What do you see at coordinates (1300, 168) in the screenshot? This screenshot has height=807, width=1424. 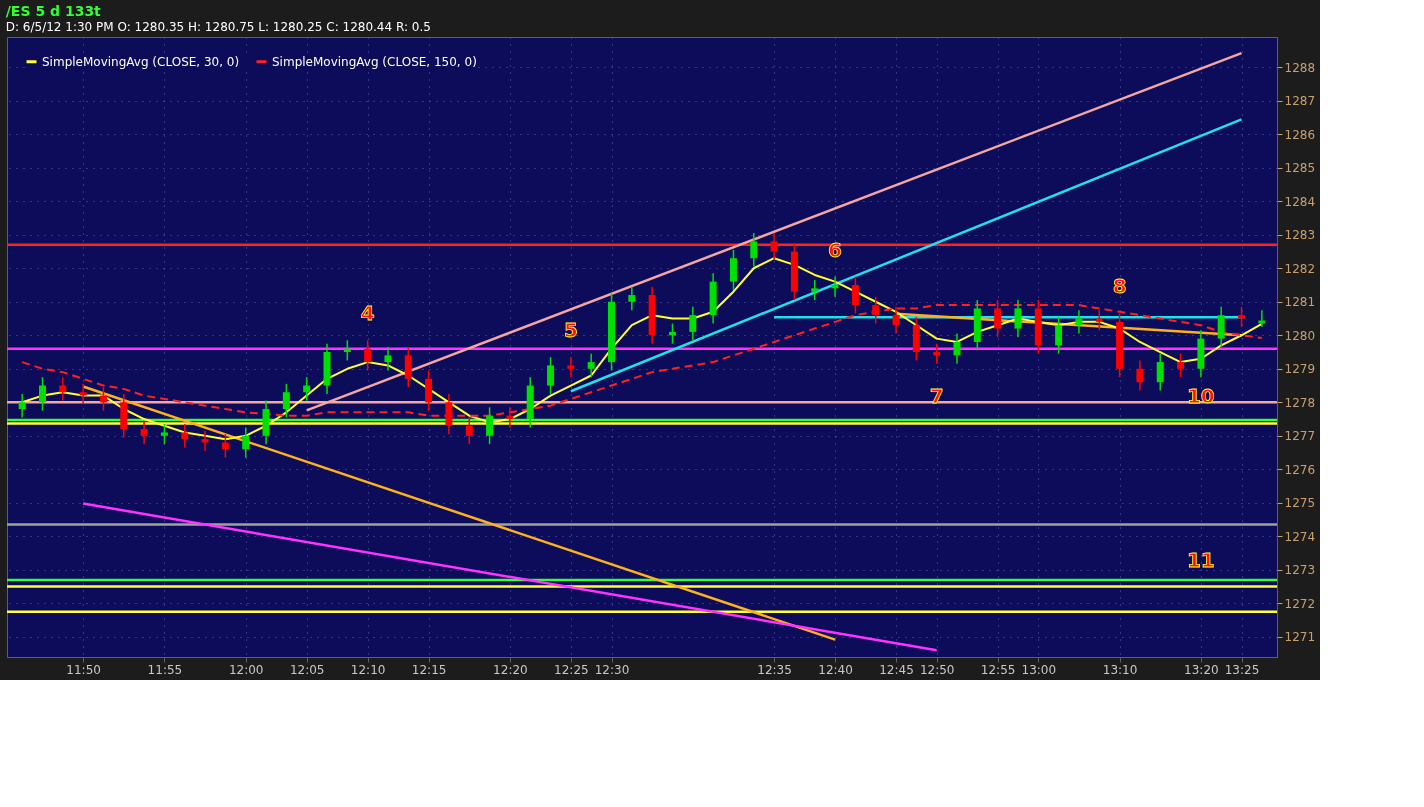 I see `y-tick-label: 1285` at bounding box center [1300, 168].